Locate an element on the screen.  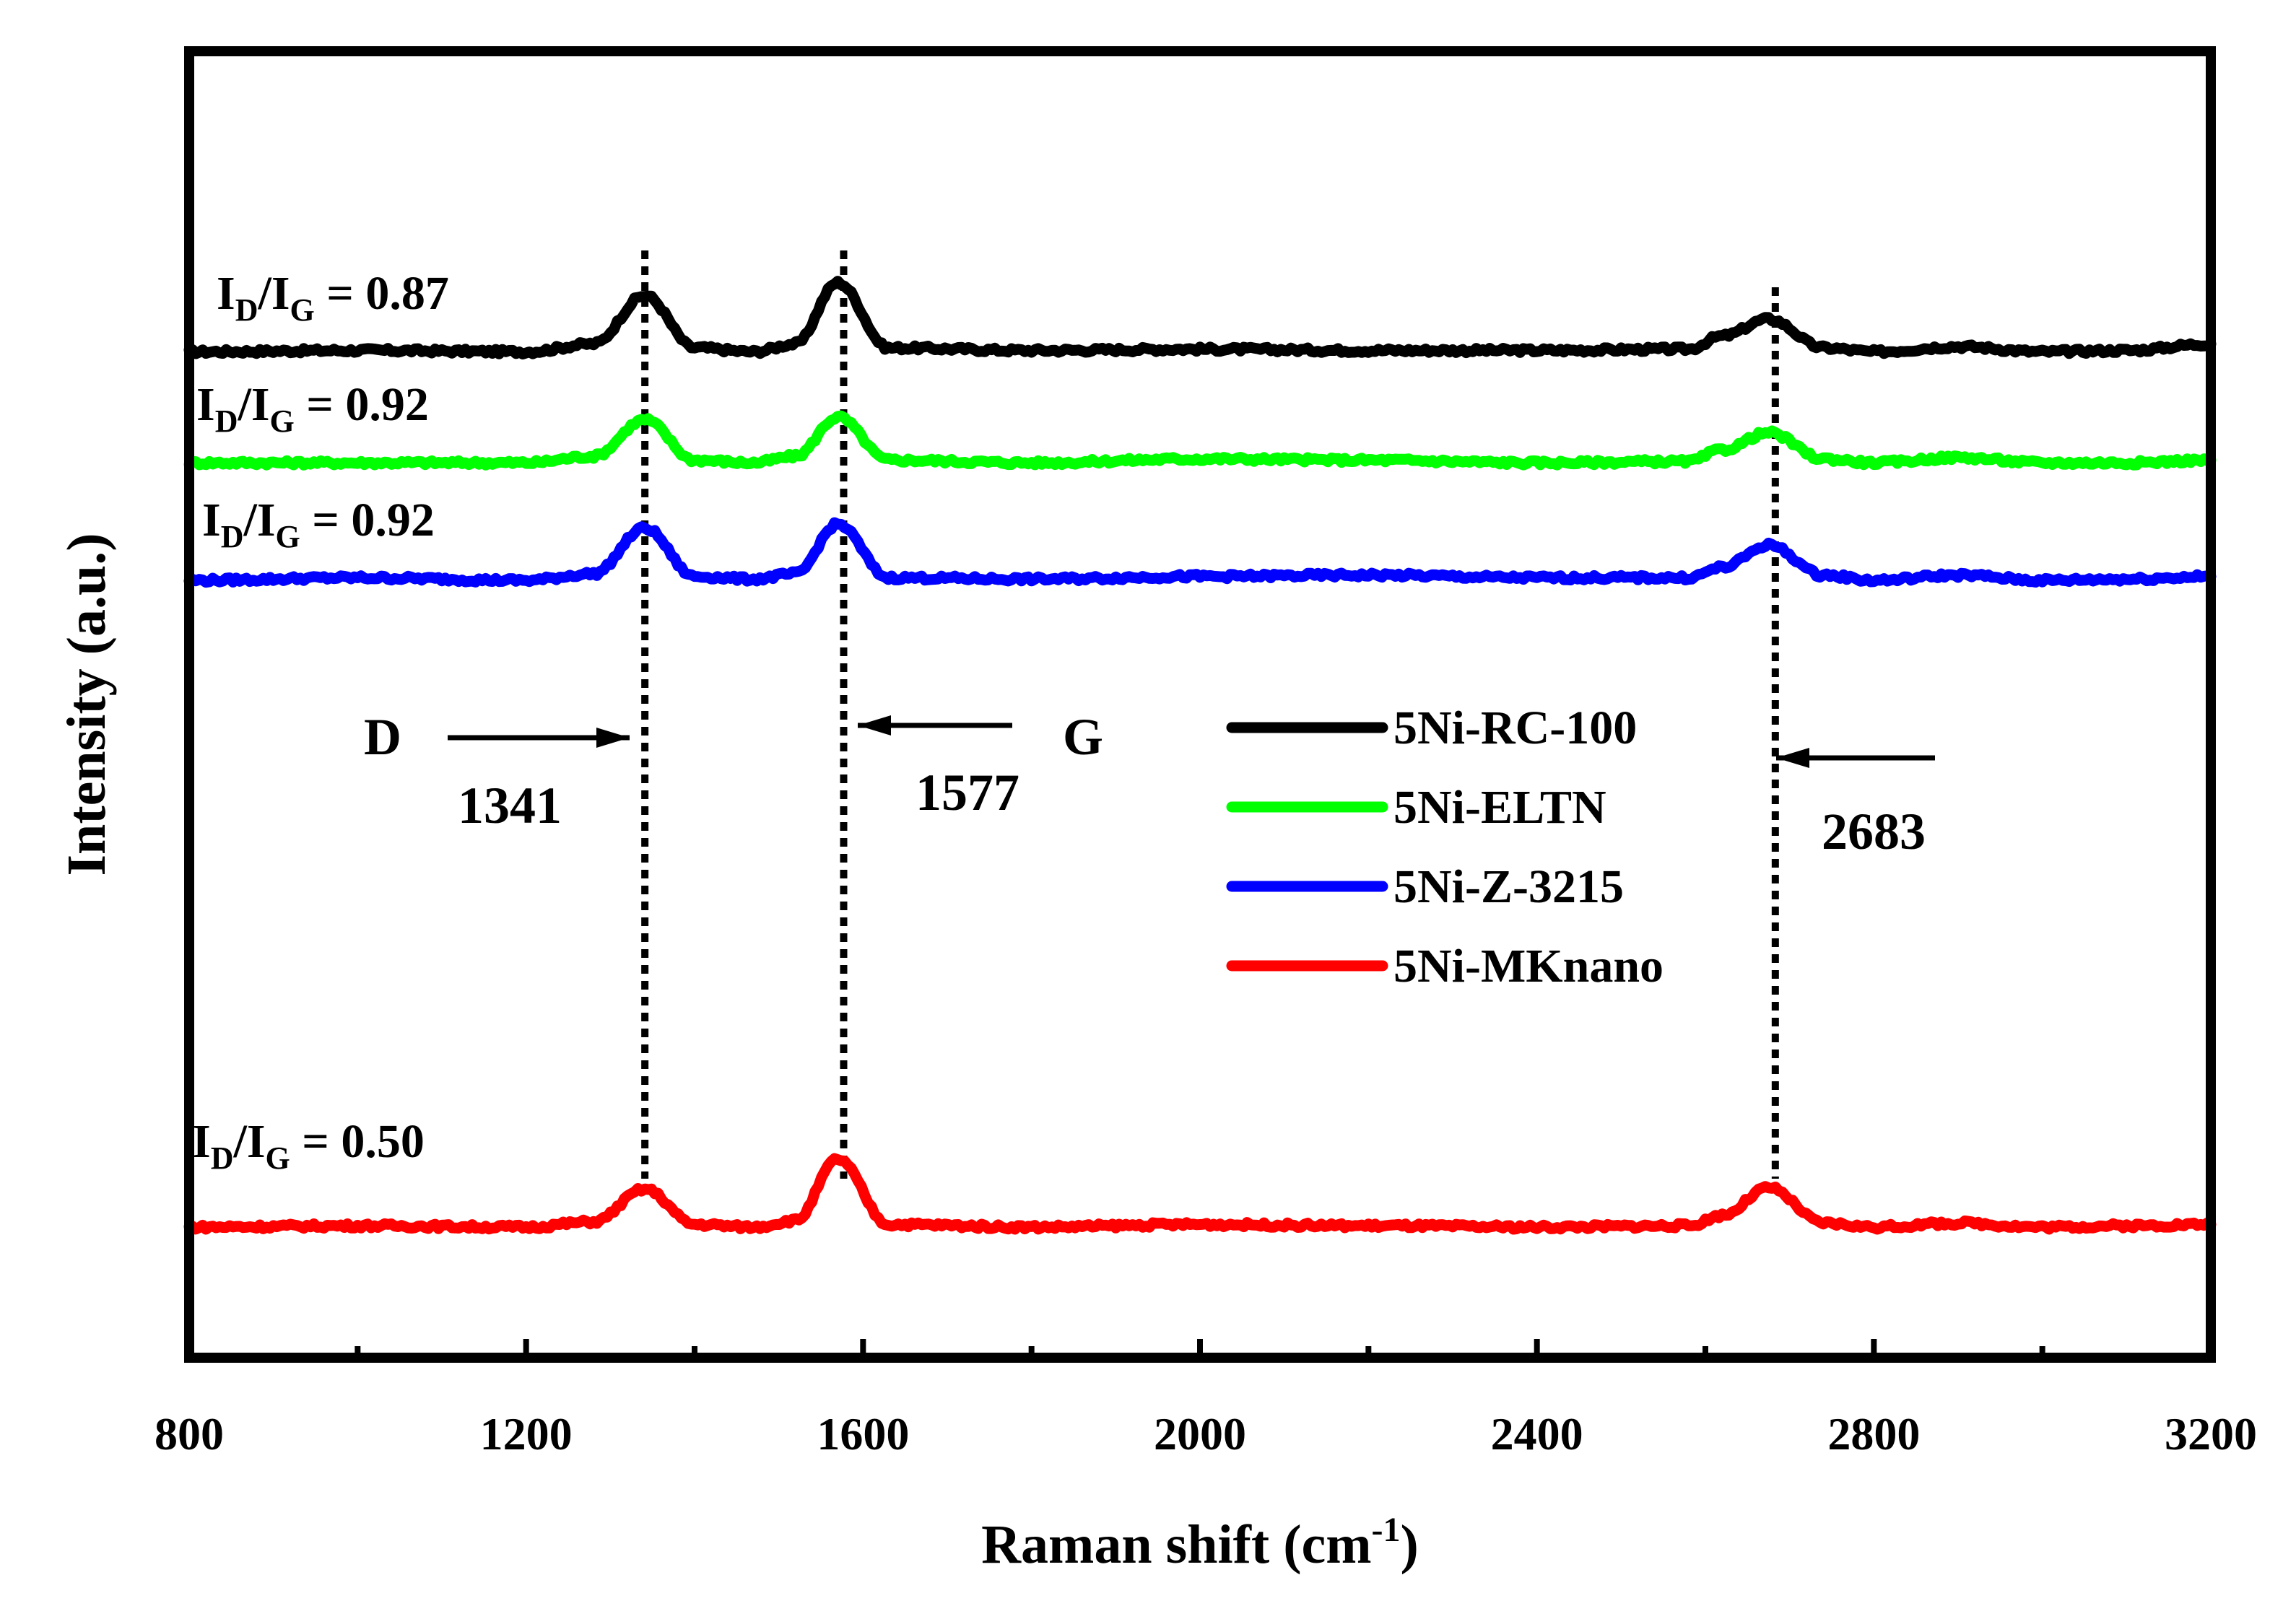
x-axis-tick-labels: 800 1200 1600 2000 2400 2800 3200 is located at coordinates (1206, 1433).